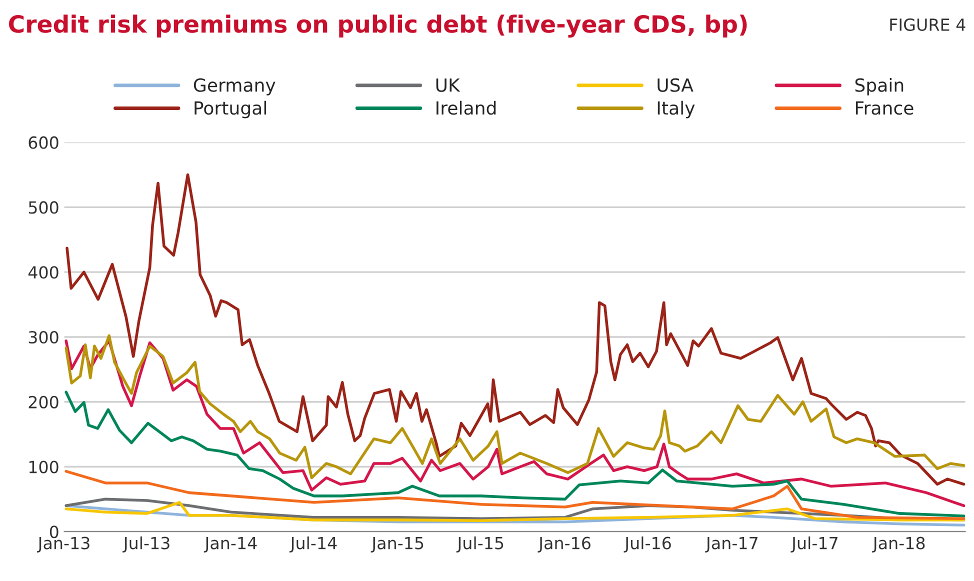  What do you see at coordinates (54, 532) in the screenshot?
I see `y-tick-label: 0` at bounding box center [54, 532].